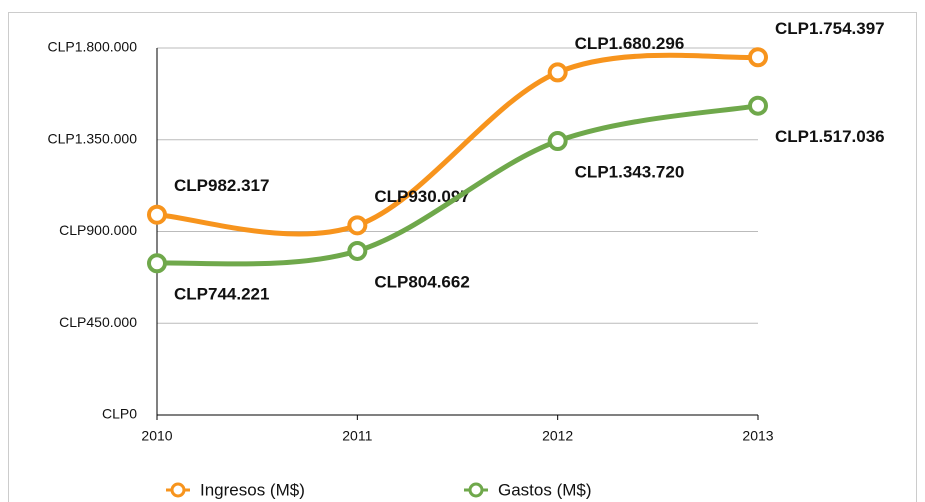 Image resolution: width=925 pixels, height=502 pixels. Describe the element at coordinates (221, 294) in the screenshot. I see `value-label: CLP744.221` at that location.